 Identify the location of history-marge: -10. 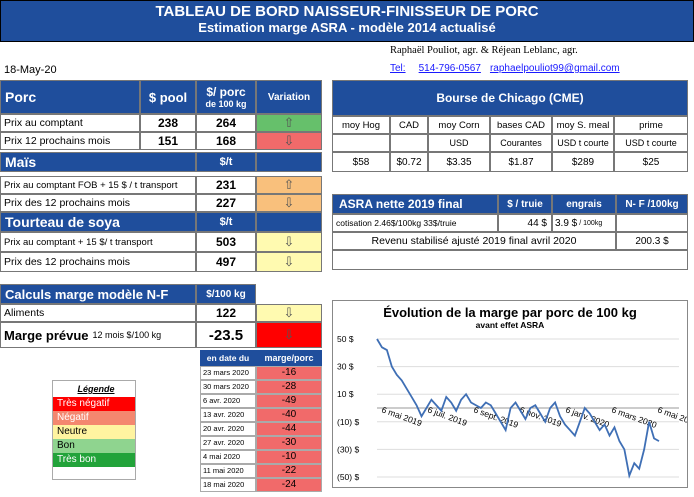
(289, 457).